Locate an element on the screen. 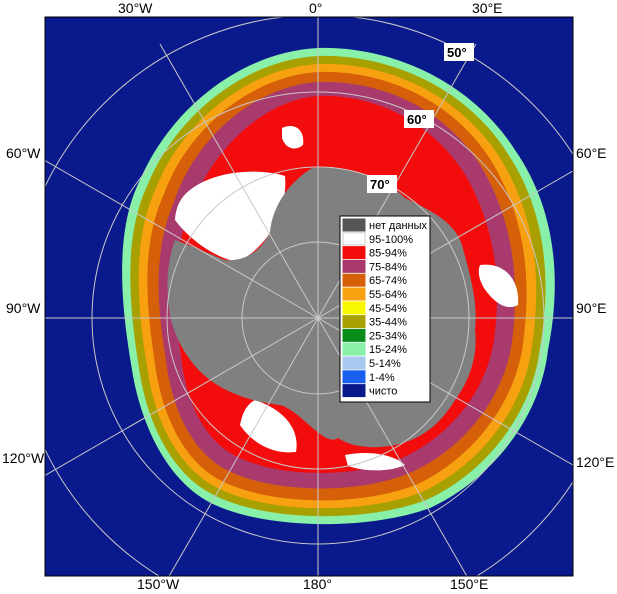 Image resolution: width=617 pixels, height=594 pixels. lon-label-60w: 60°W is located at coordinates (23, 153).